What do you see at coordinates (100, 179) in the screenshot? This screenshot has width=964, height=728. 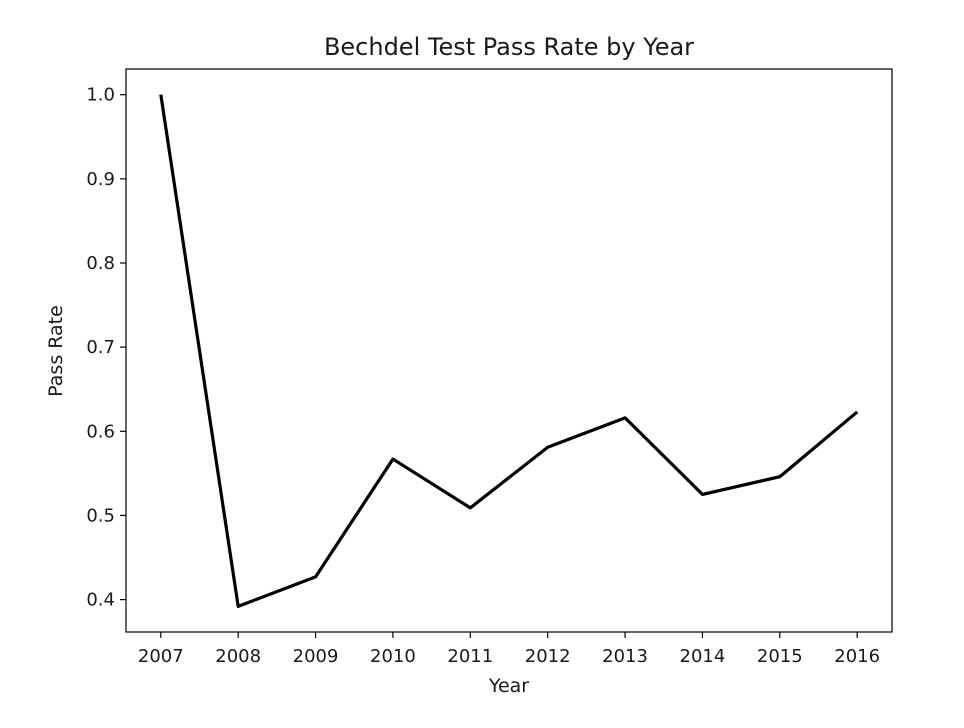 I see `y-tick-label: 0.9` at bounding box center [100, 179].